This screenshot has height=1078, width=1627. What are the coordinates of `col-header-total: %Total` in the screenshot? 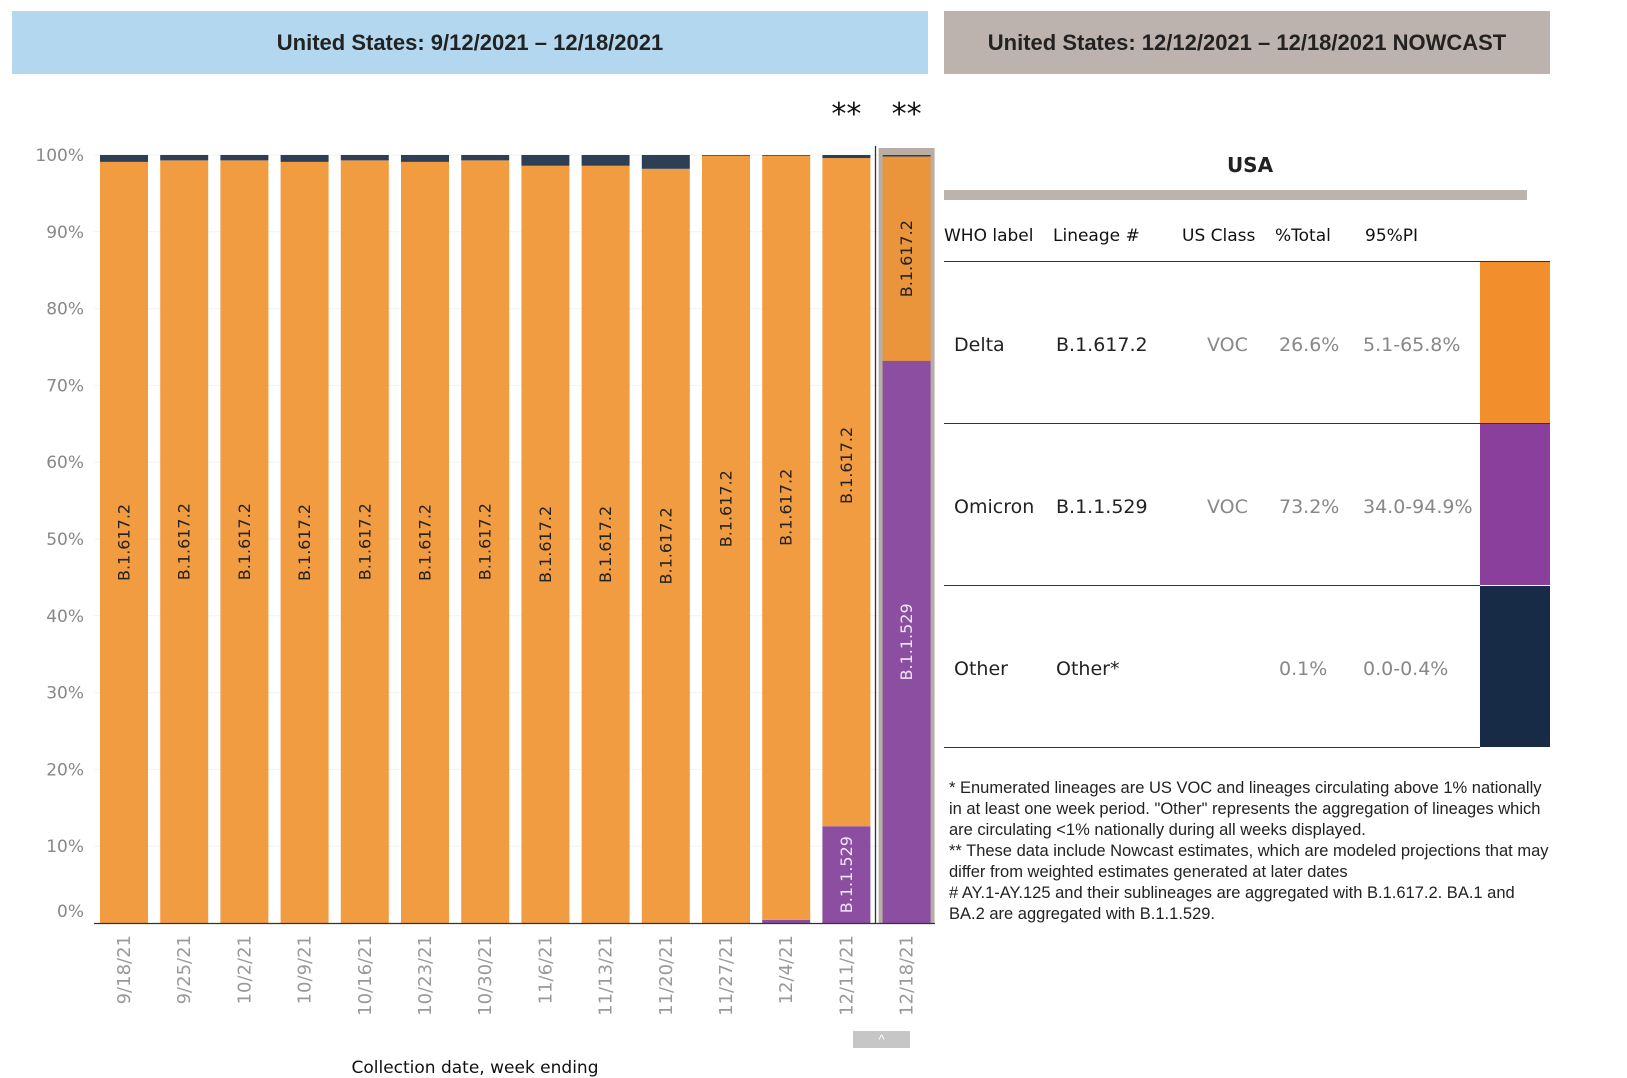 It's located at (1303, 236).